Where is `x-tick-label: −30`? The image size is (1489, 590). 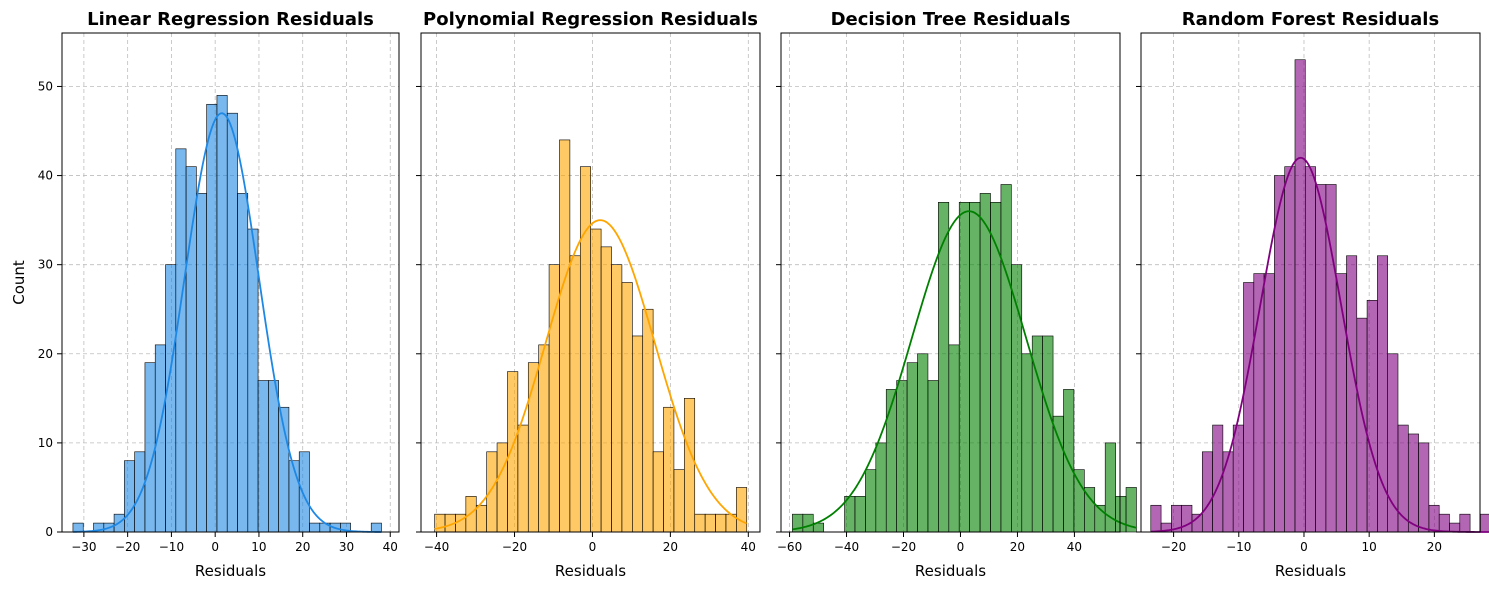
x-tick-label: −30 is located at coordinates (83, 547).